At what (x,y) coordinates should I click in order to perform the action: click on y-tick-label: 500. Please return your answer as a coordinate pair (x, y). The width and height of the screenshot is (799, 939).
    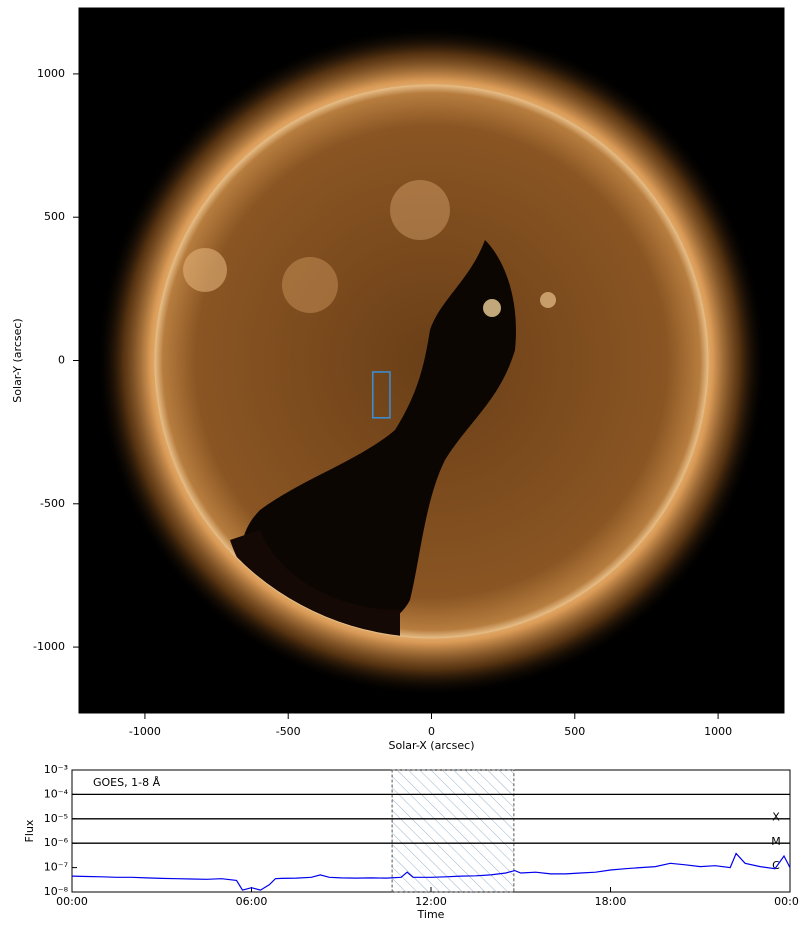
    Looking at the image, I should click on (54, 216).